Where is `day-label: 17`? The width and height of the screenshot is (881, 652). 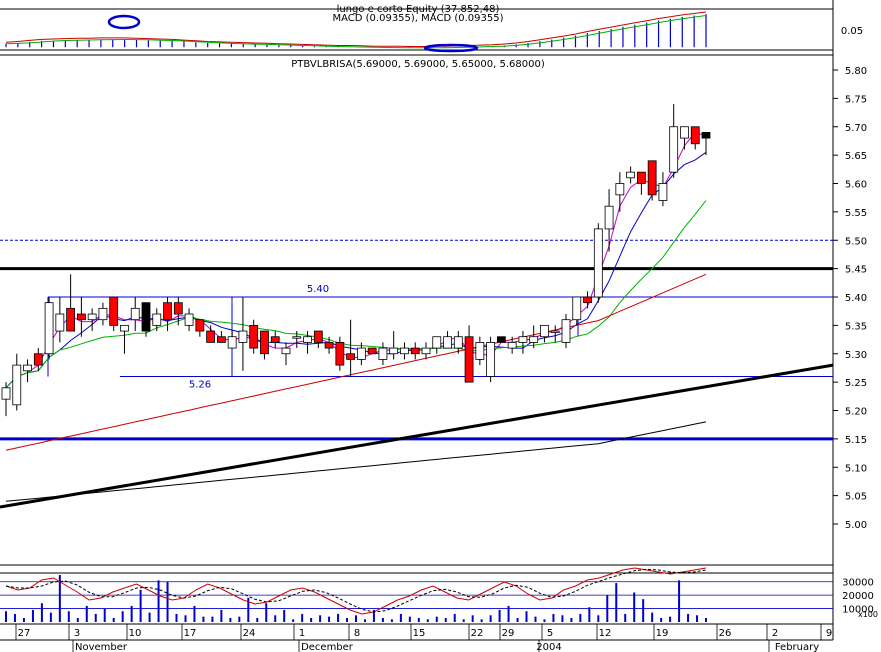 day-label: 17 is located at coordinates (190, 633).